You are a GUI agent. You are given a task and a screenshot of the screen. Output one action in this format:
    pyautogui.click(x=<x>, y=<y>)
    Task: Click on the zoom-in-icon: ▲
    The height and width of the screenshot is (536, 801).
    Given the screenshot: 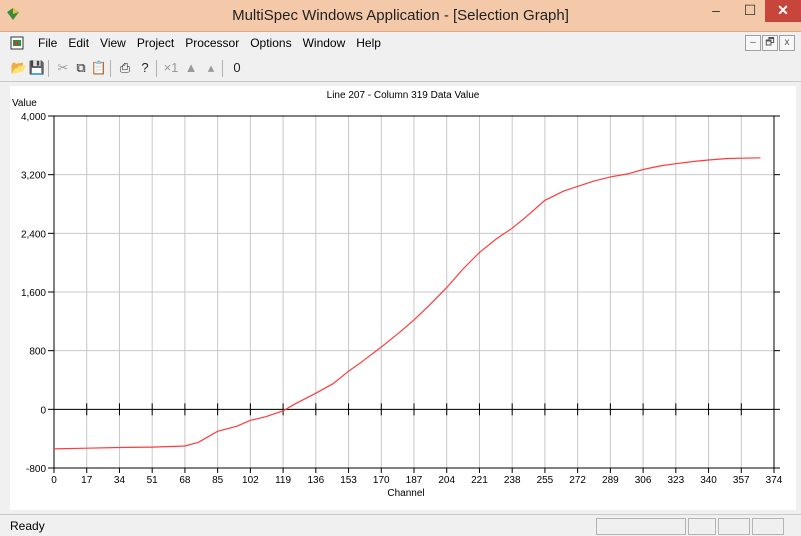 What is the action you would take?
    pyautogui.click(x=191, y=67)
    